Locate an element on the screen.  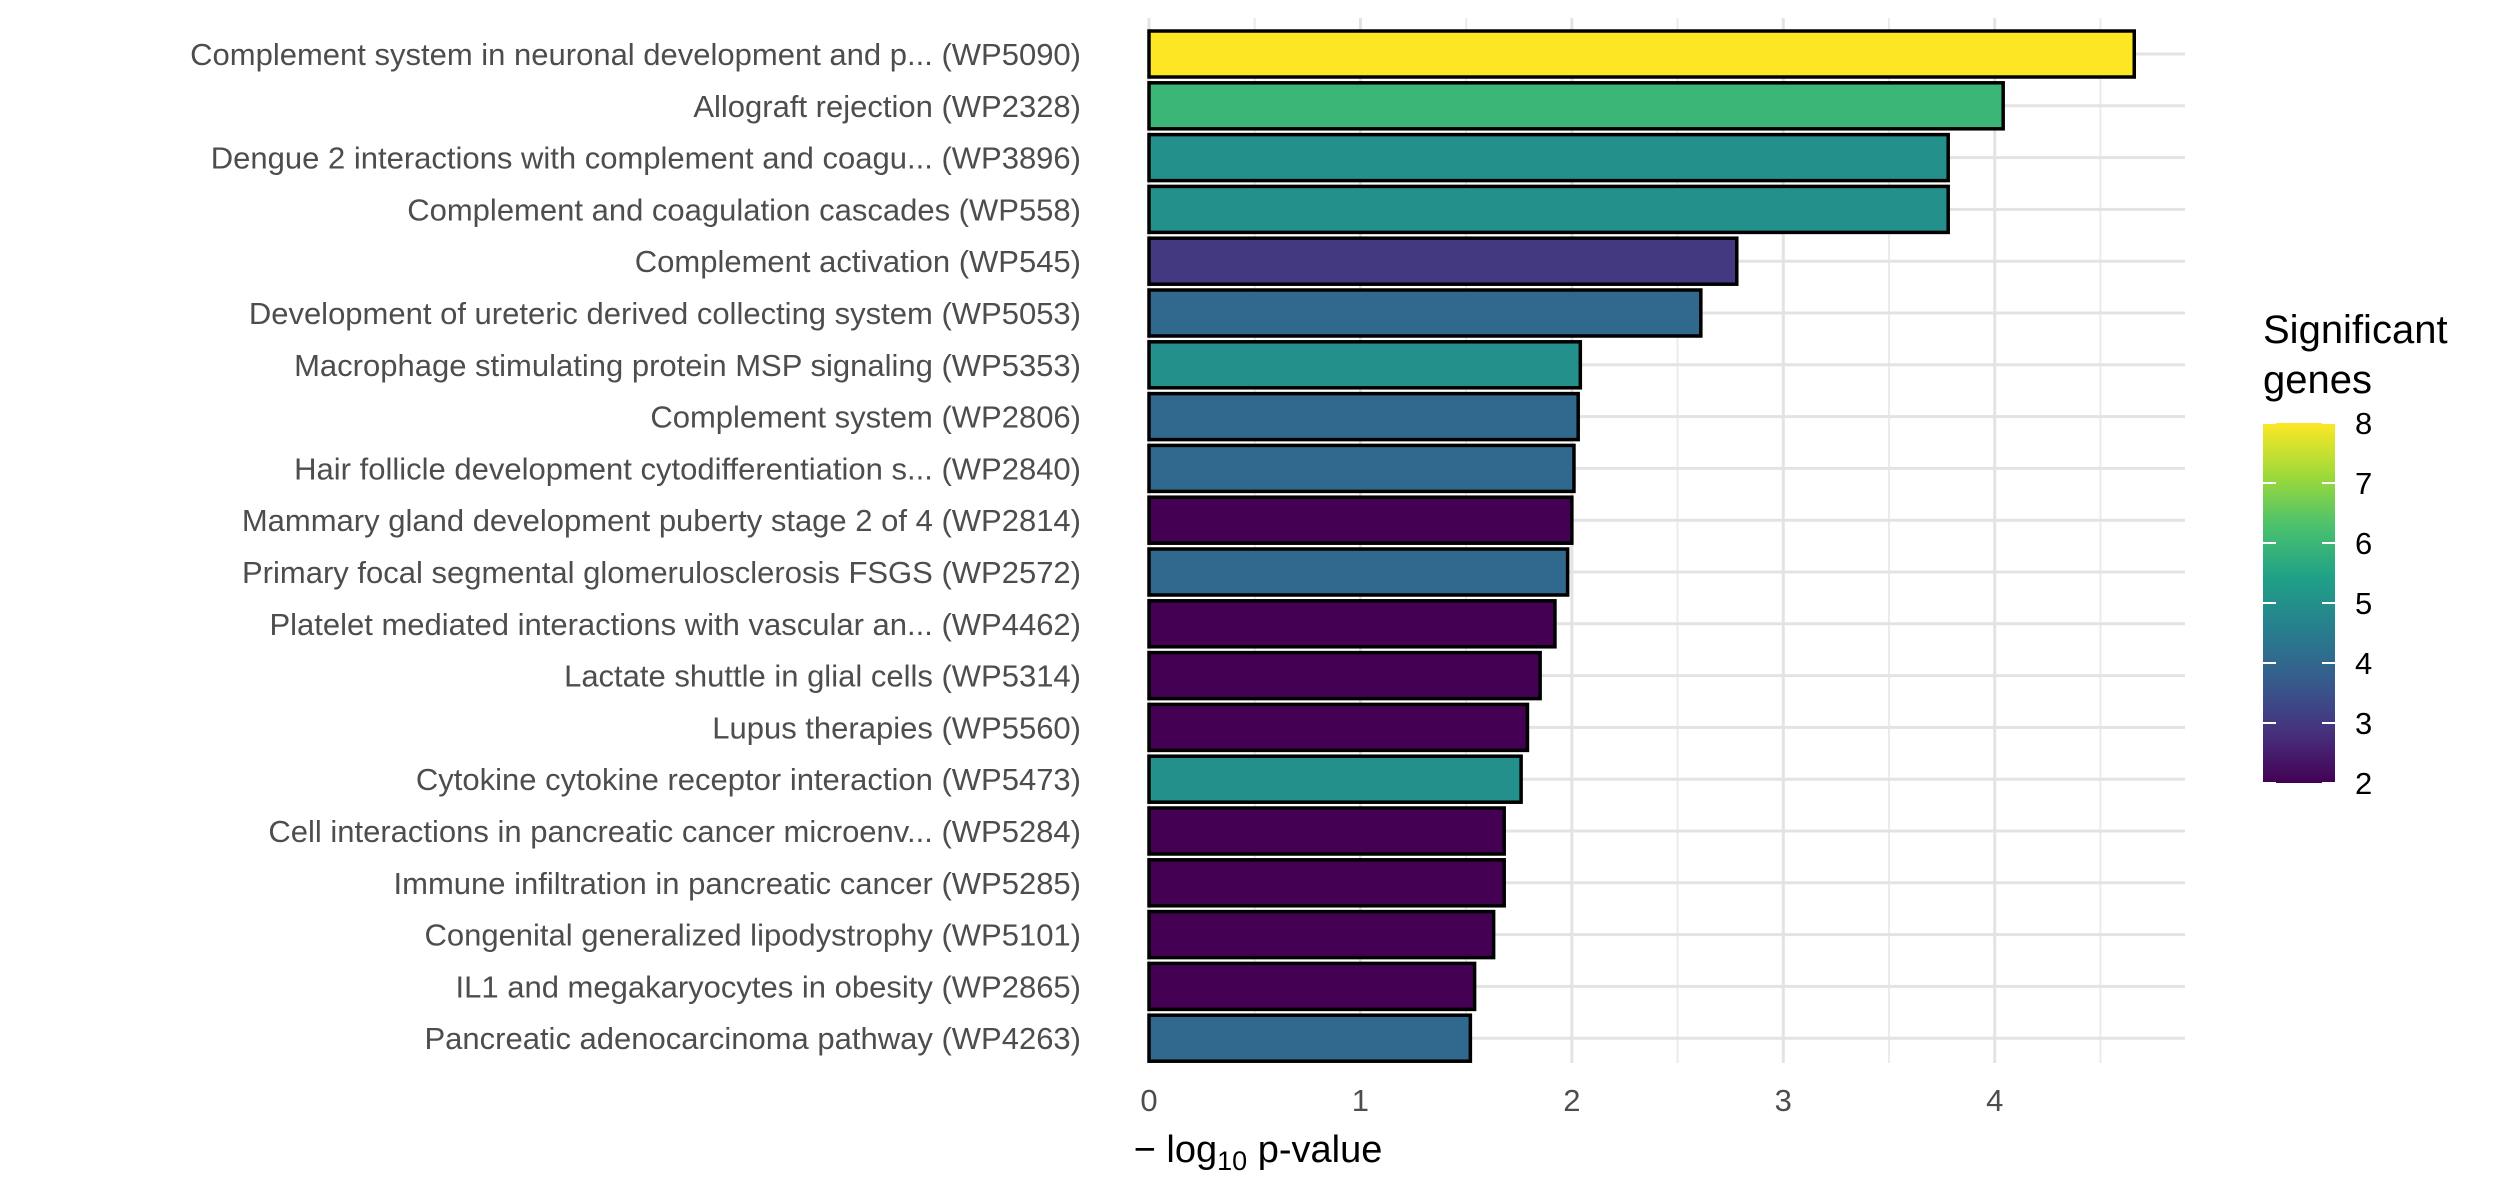
color-legend: Significant genes 2 3 4 5 6 7 8 is located at coordinates (2355, 554).